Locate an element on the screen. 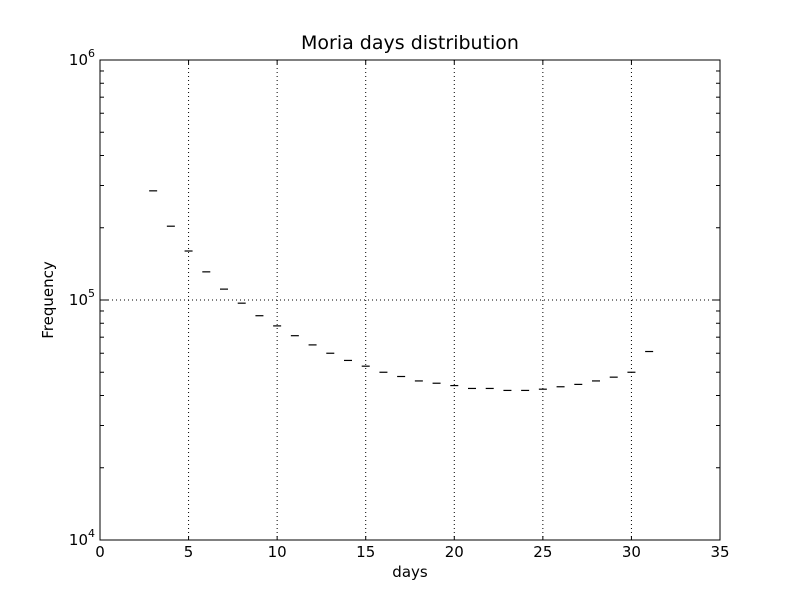 This screenshot has width=800, height=600. y-tick-labels: 10⁴ 10⁵ 10⁶ is located at coordinates (82, 298).